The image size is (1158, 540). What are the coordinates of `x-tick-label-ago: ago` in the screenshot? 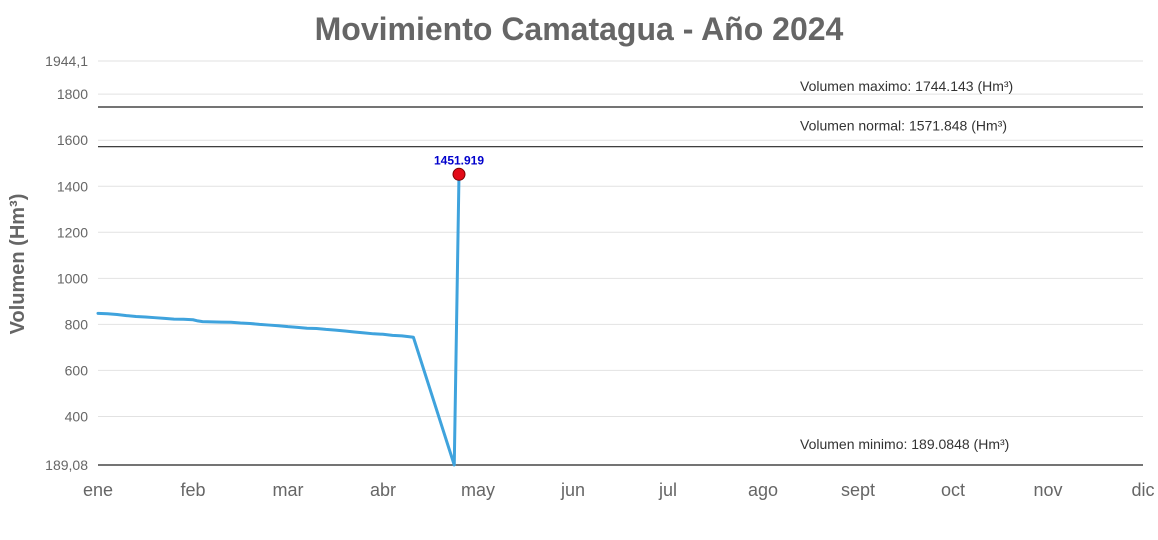 It's located at (763, 490).